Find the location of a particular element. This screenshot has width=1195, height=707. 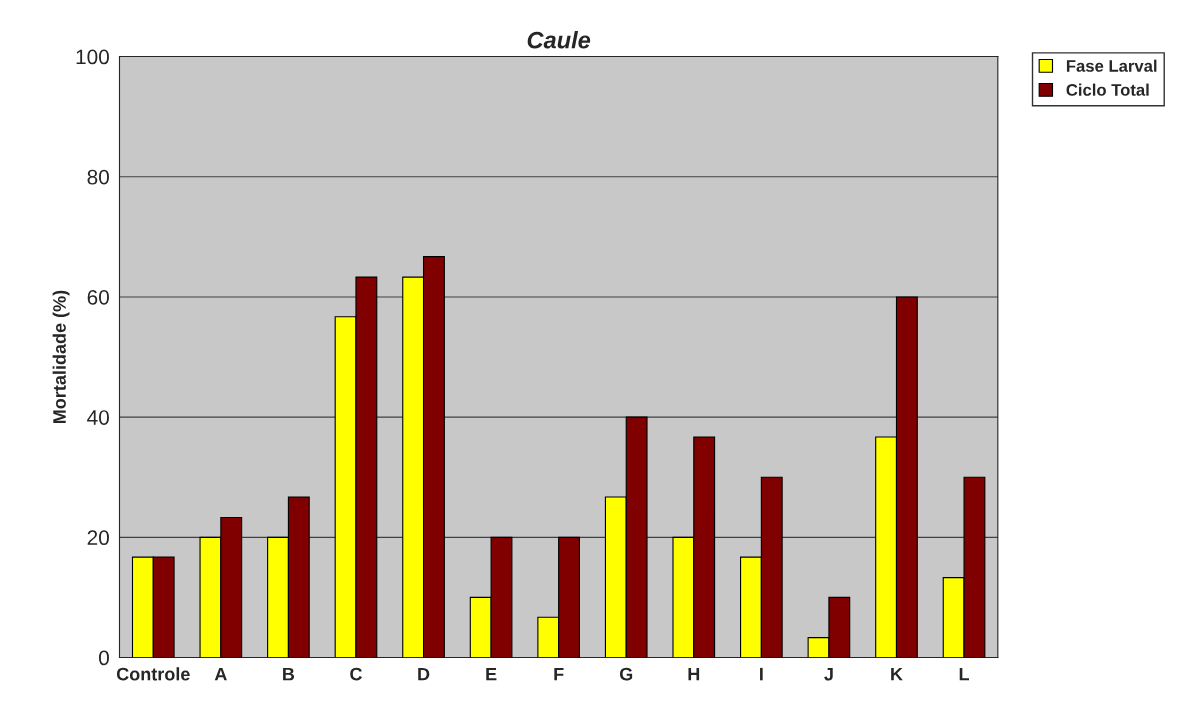

x-tick-label: D is located at coordinates (424, 674).